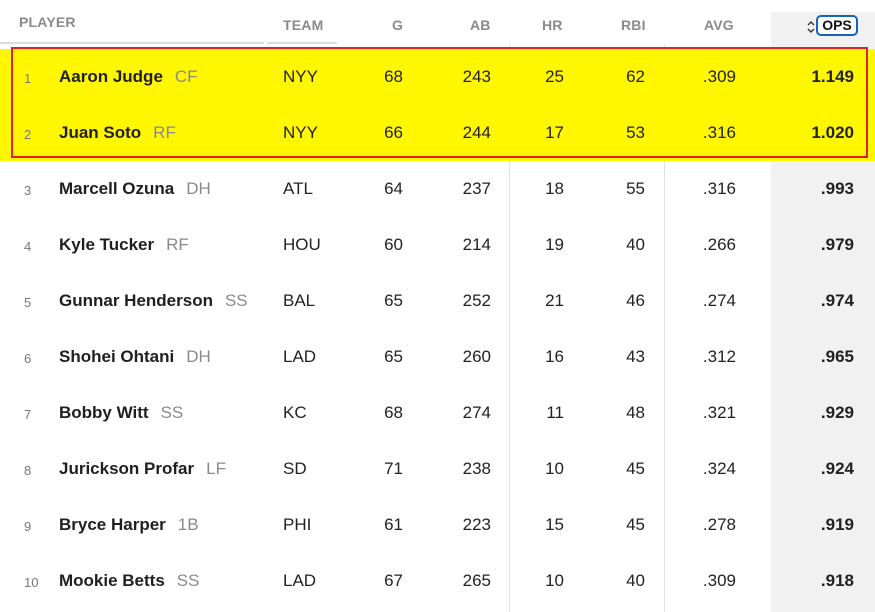  I want to click on at-bats: 265, so click(476, 580).